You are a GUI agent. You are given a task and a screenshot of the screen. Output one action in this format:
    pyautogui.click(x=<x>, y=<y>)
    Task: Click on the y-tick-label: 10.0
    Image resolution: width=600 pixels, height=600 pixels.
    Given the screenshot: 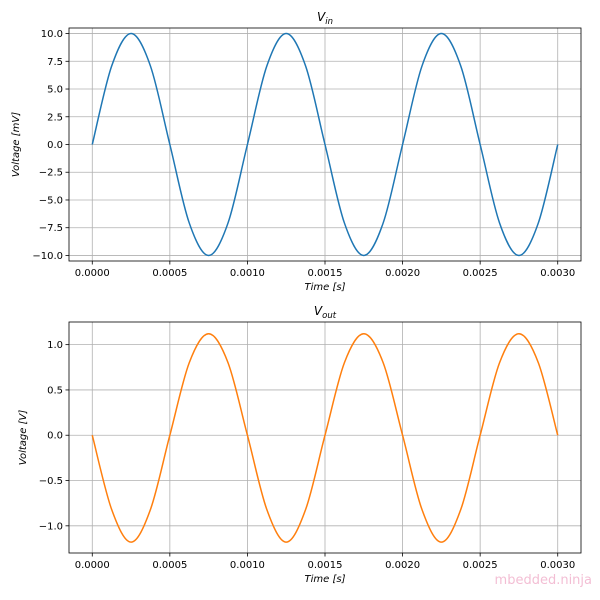 What is the action you would take?
    pyautogui.click(x=52, y=34)
    